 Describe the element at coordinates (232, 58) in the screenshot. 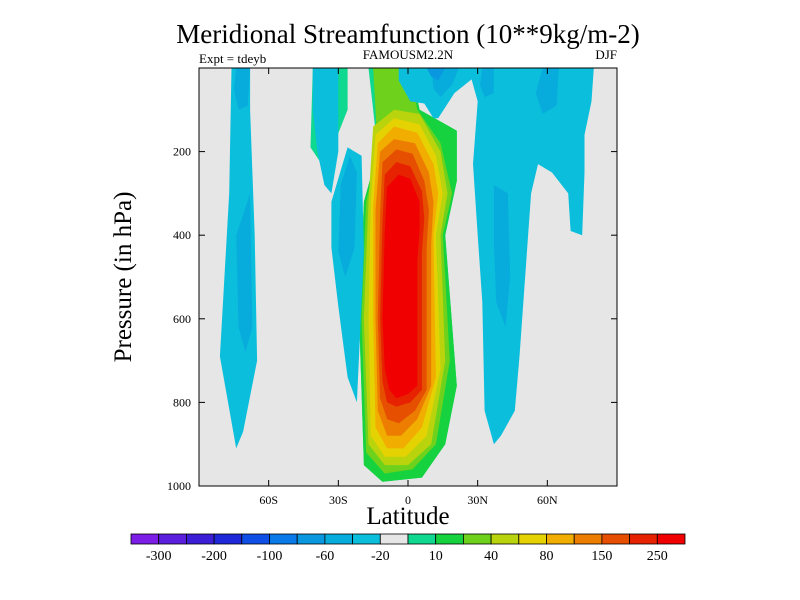

I see `experiment-label: Expt = tdeyb` at that location.